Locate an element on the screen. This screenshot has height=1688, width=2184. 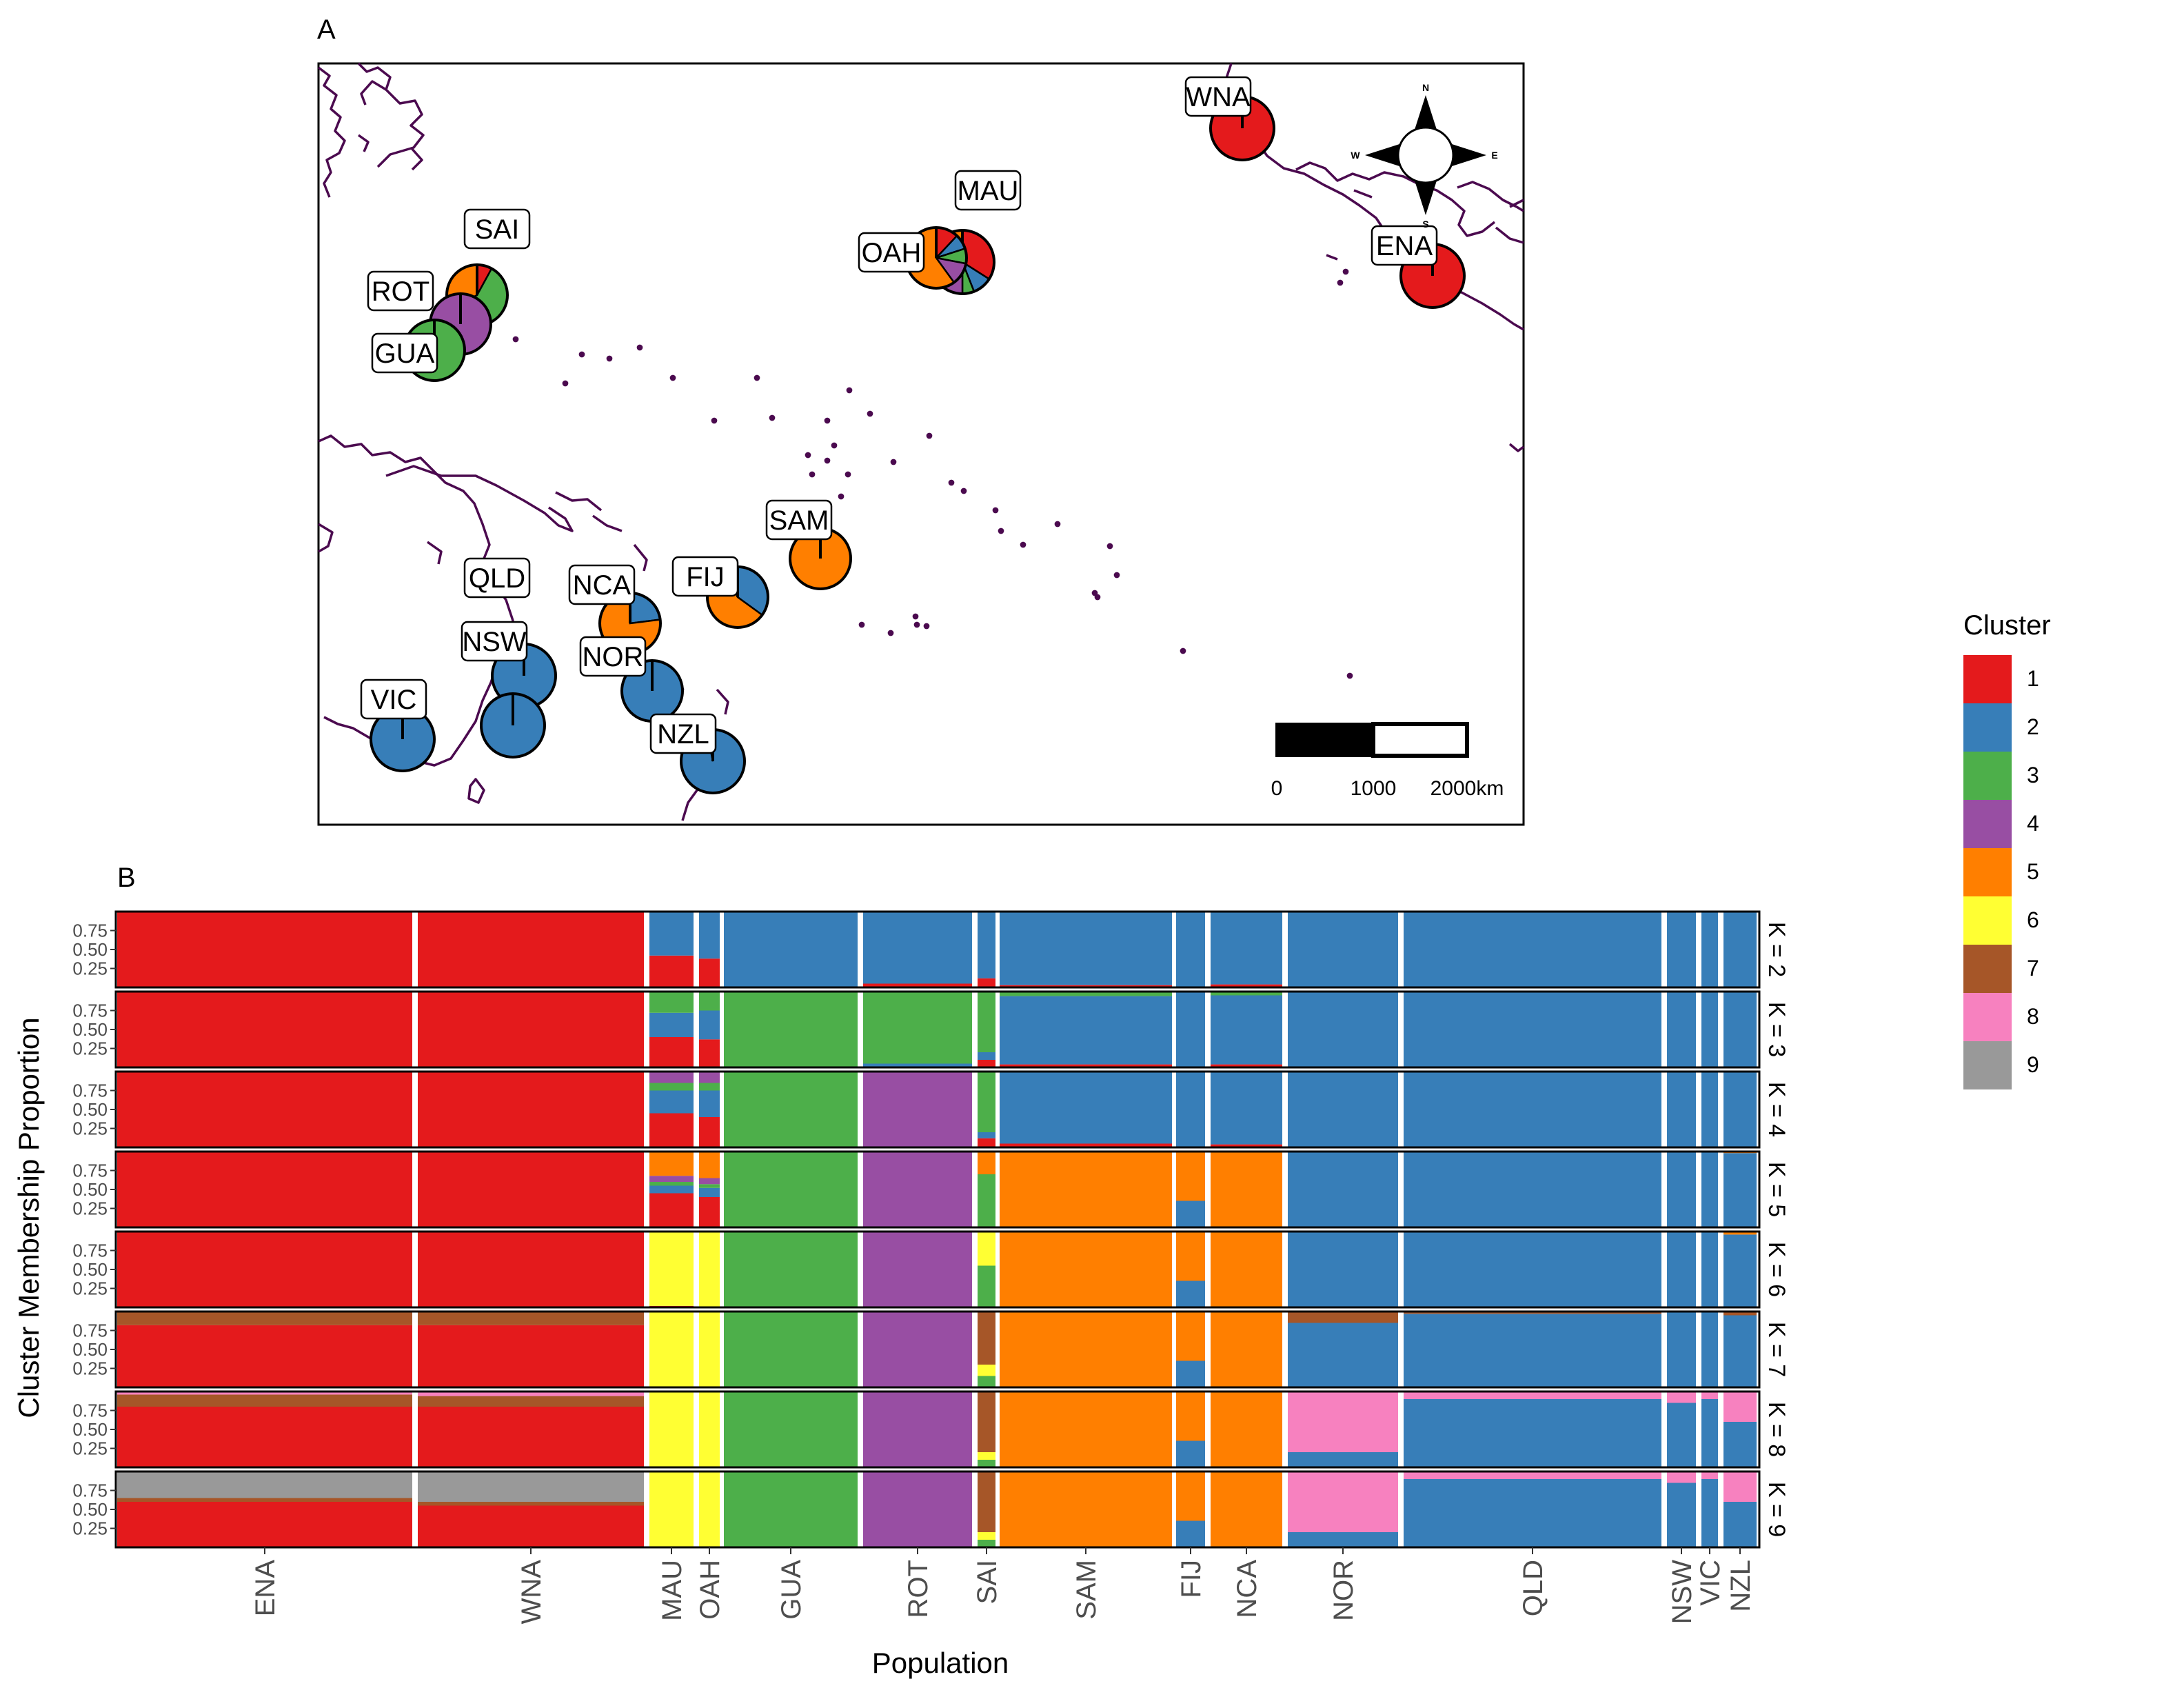
legend-title: Cluster is located at coordinates (2007, 625).